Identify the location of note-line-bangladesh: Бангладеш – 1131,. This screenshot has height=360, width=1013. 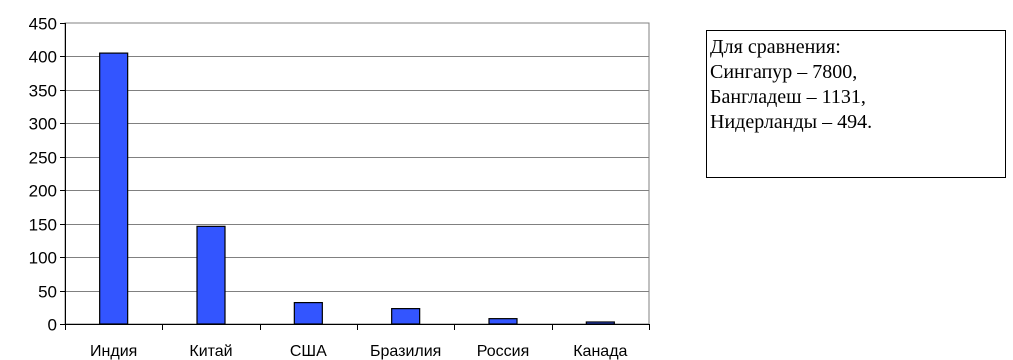
(788, 97).